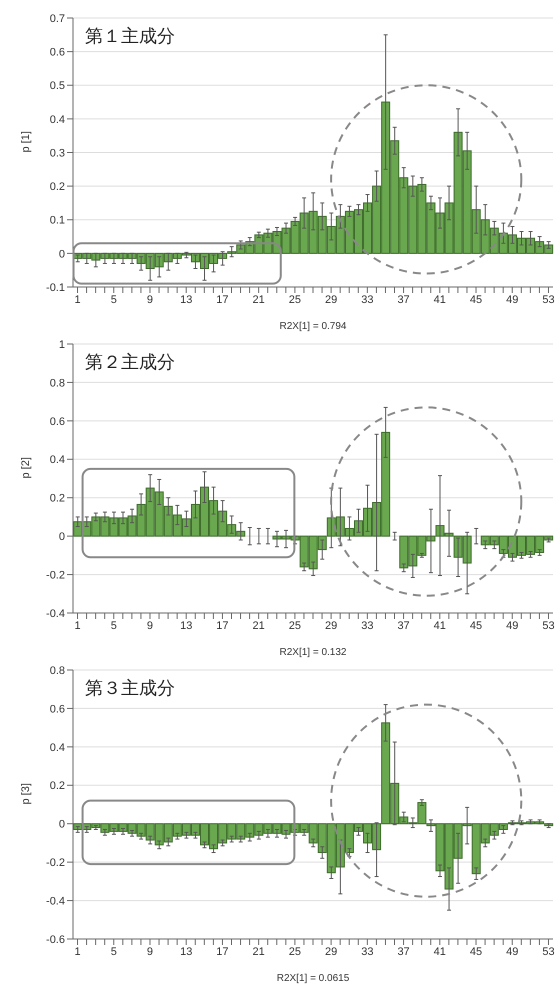  I want to click on text: 第２主成分, so click(130, 362).